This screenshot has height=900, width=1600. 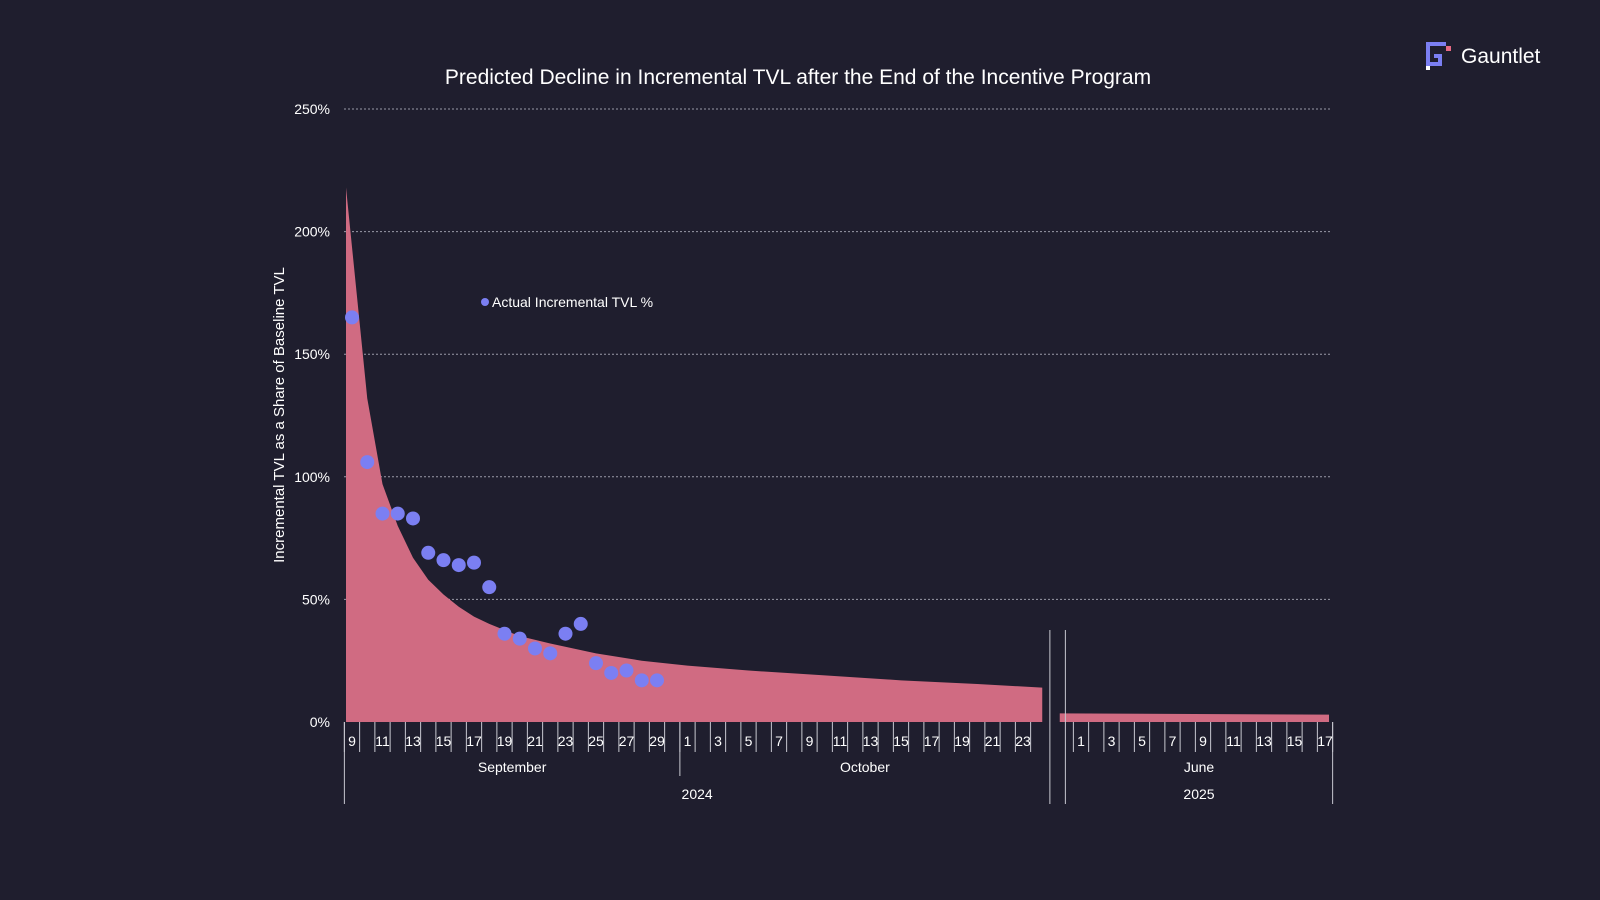 What do you see at coordinates (697, 794) in the screenshot?
I see `year-label: 2024` at bounding box center [697, 794].